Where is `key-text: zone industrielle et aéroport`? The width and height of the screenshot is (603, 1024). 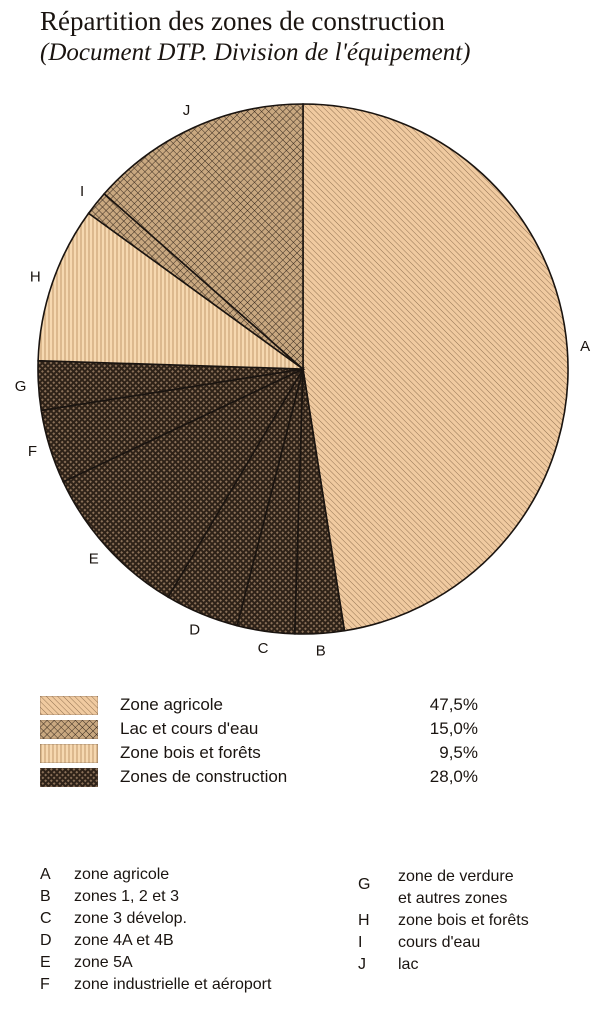
key-text: zone industrielle et aéroport is located at coordinates (173, 984).